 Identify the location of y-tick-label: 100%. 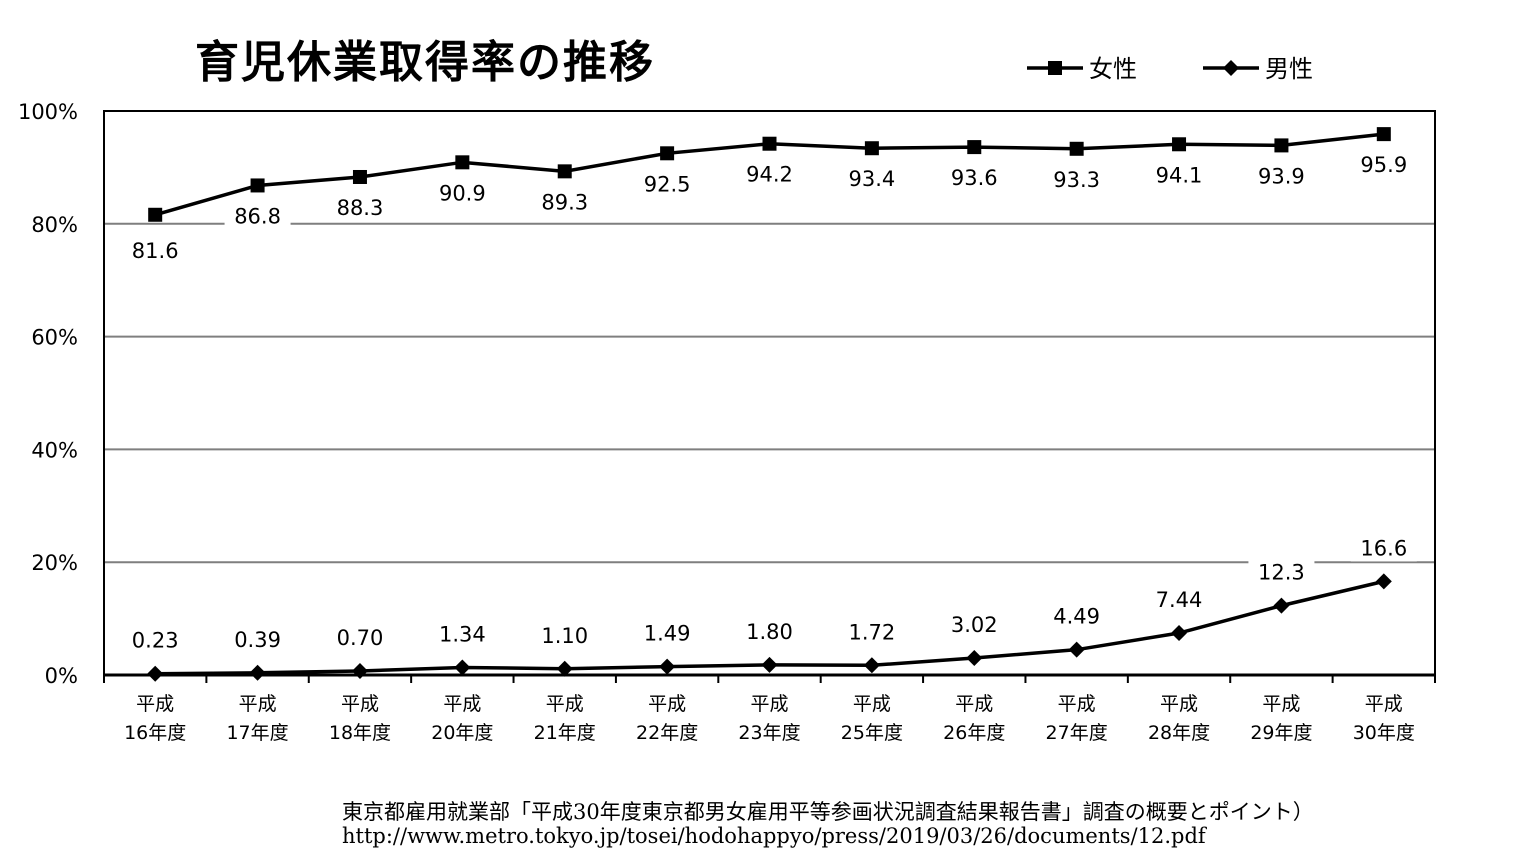
(48, 112).